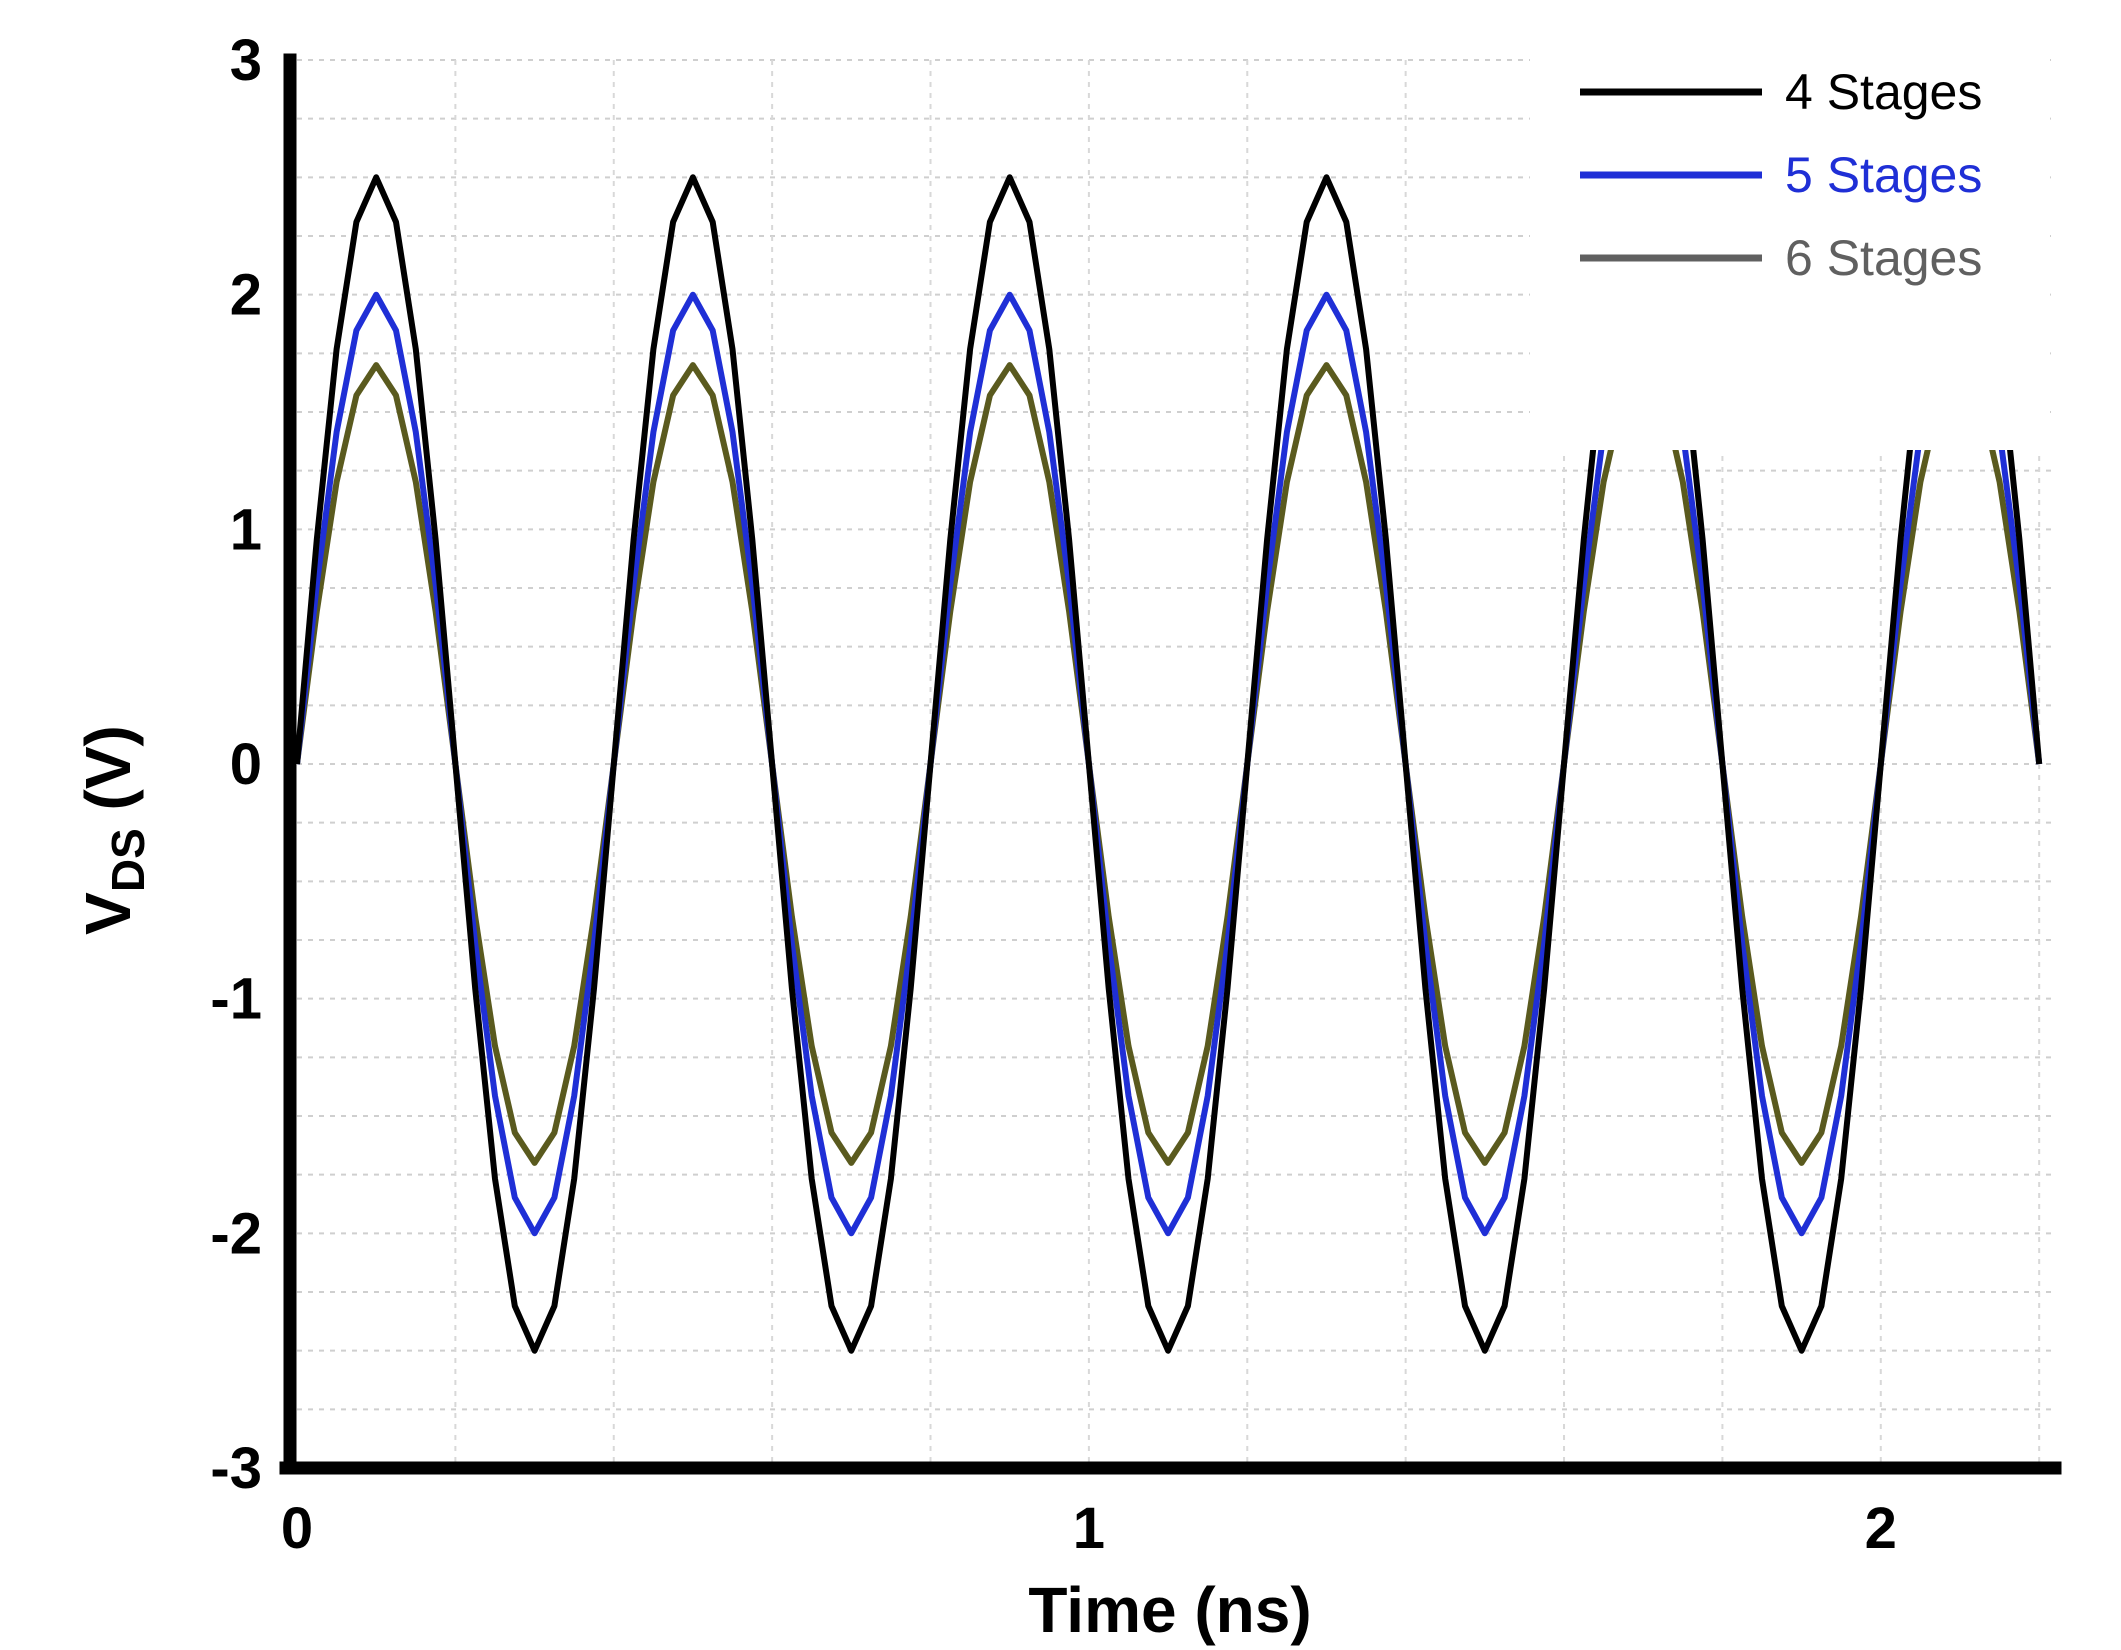 The image size is (2121, 1650). I want to click on legend-label-6-stages: 6 Stages, so click(1883, 258).